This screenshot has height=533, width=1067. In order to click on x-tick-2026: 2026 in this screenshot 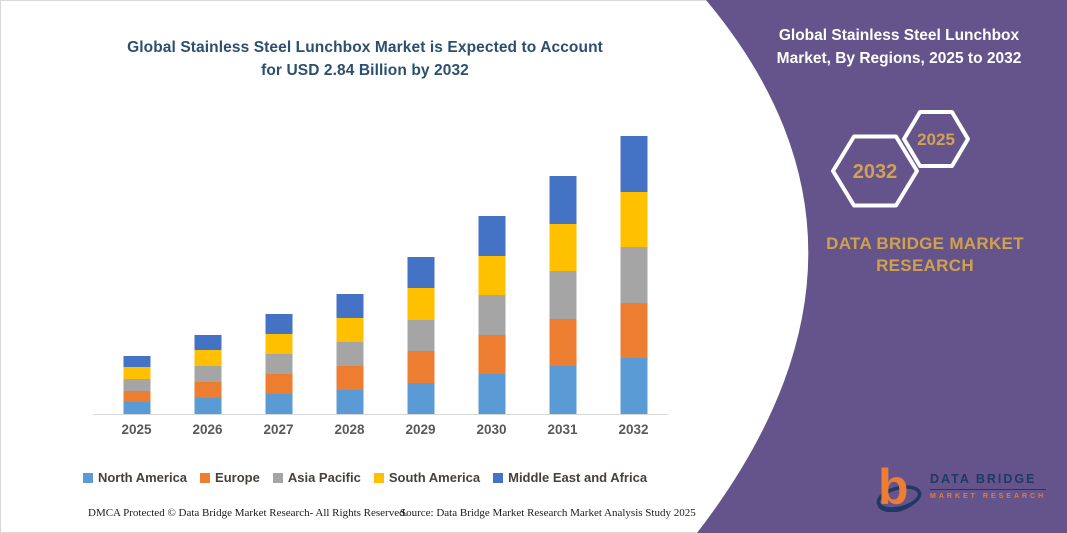, I will do `click(207, 429)`.